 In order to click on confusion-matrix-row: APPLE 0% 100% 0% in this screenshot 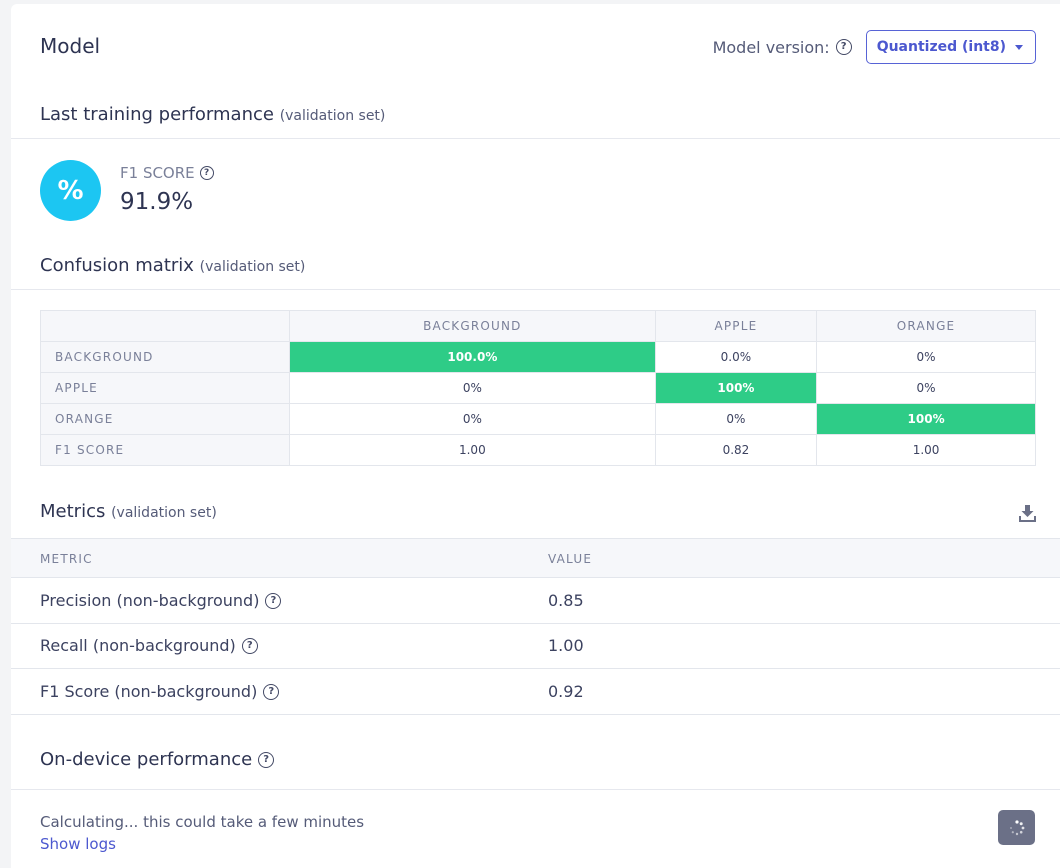, I will do `click(538, 388)`.